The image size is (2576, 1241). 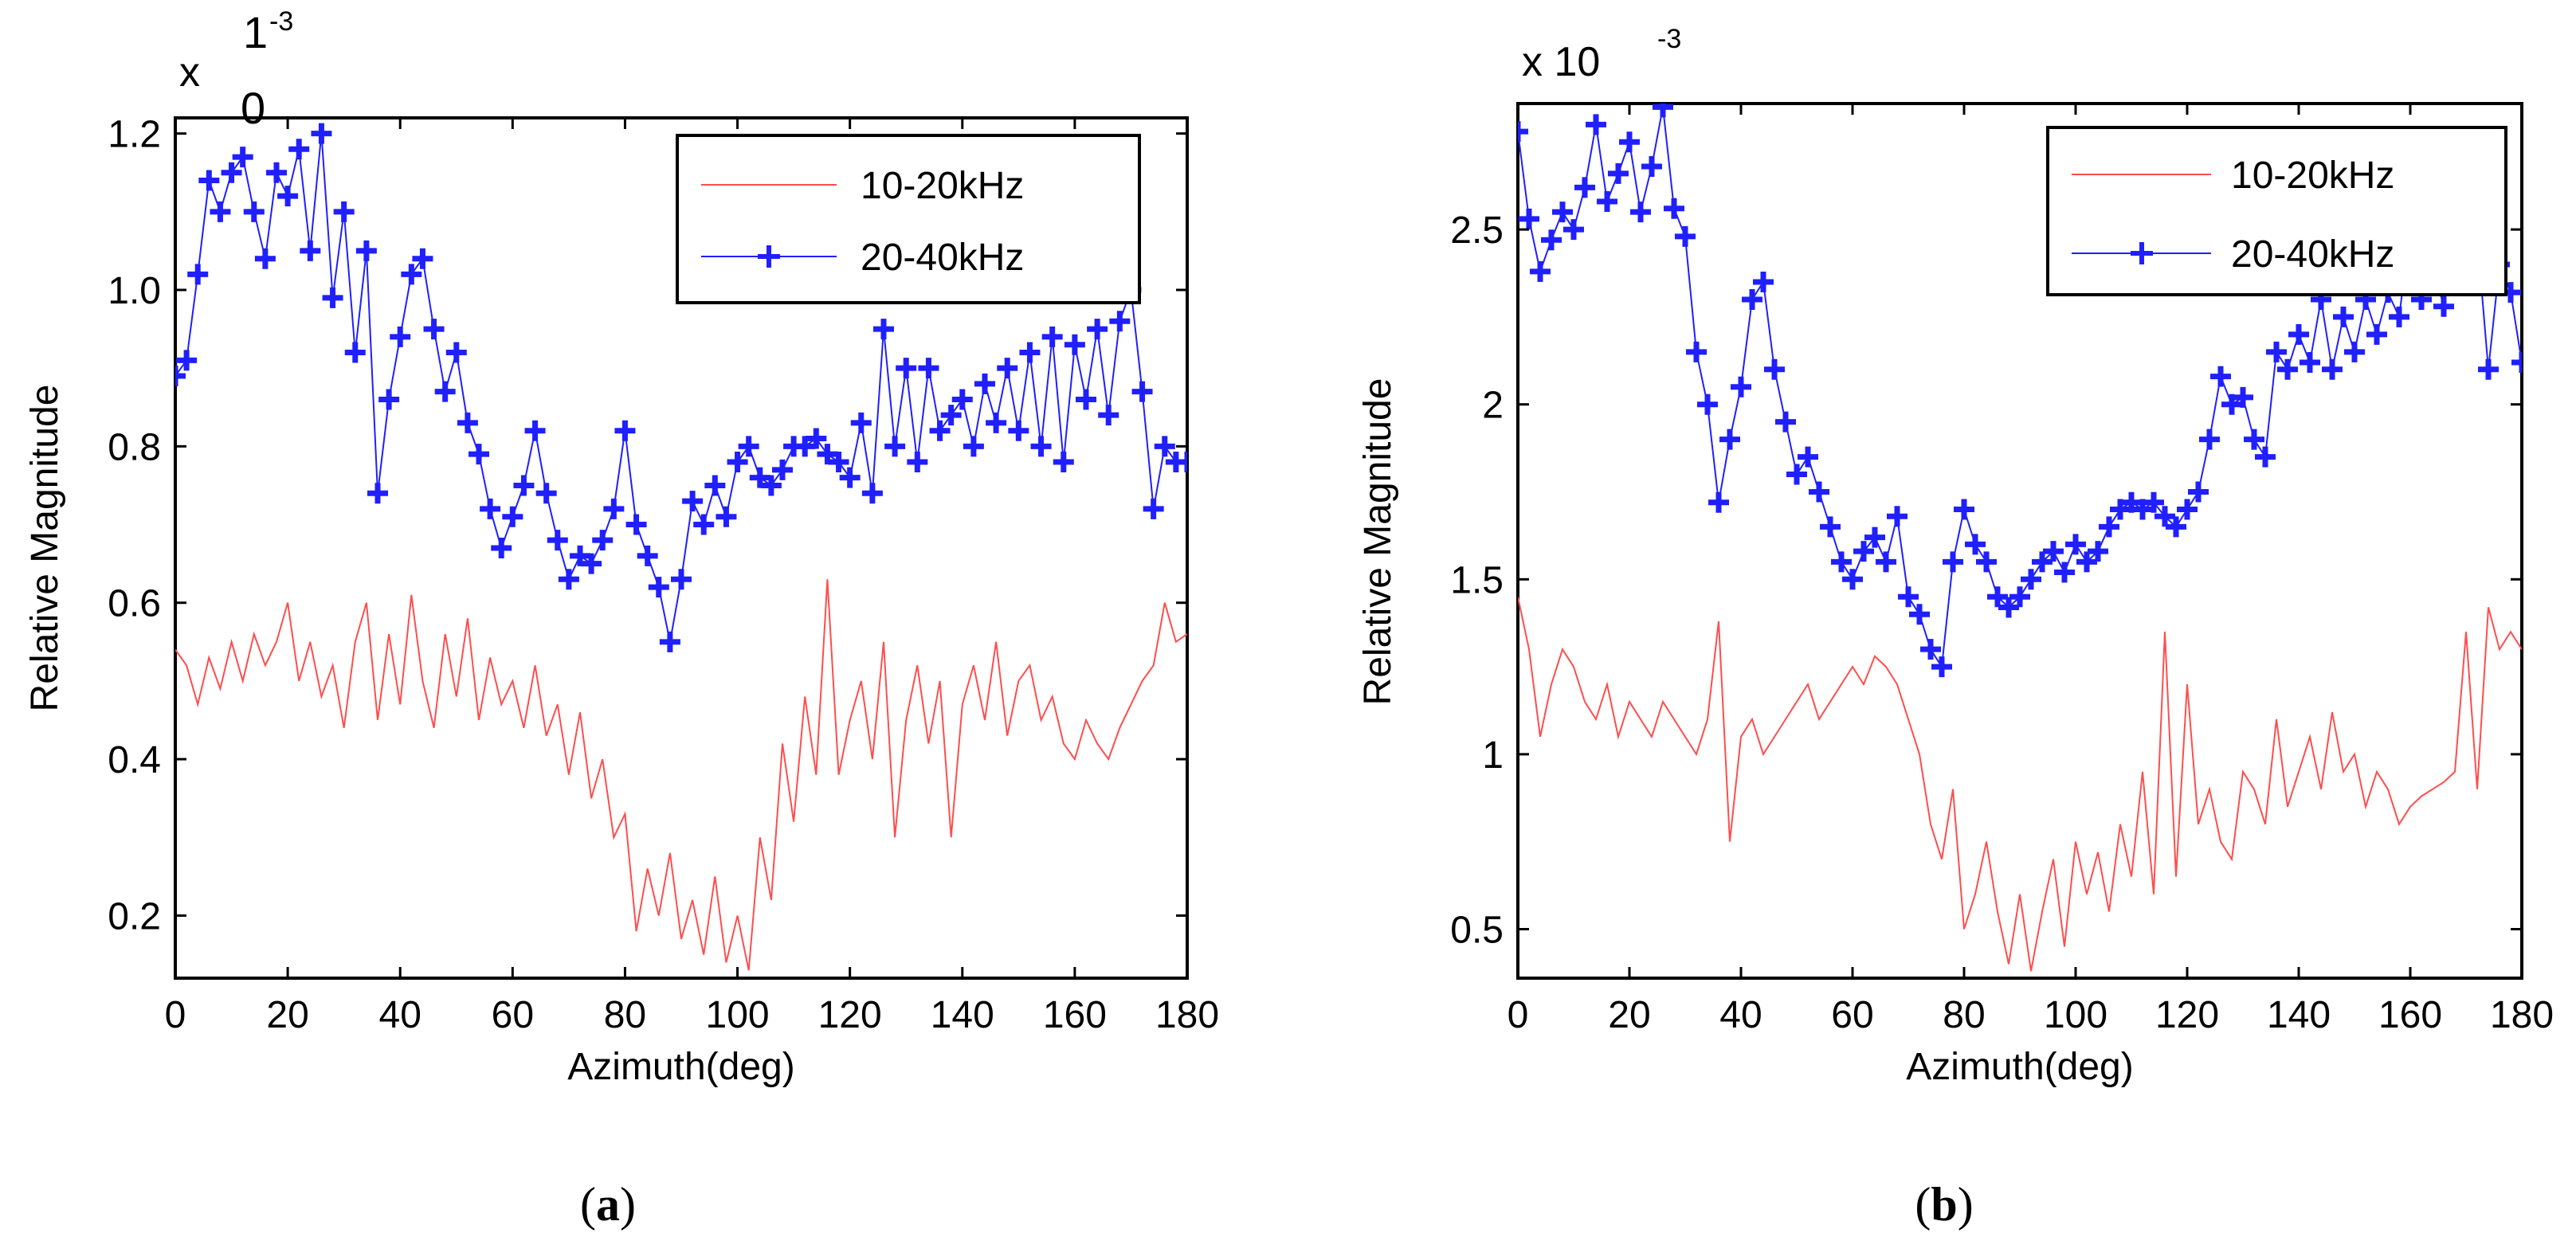 I want to click on series-line-1-a, so click(x=681, y=775).